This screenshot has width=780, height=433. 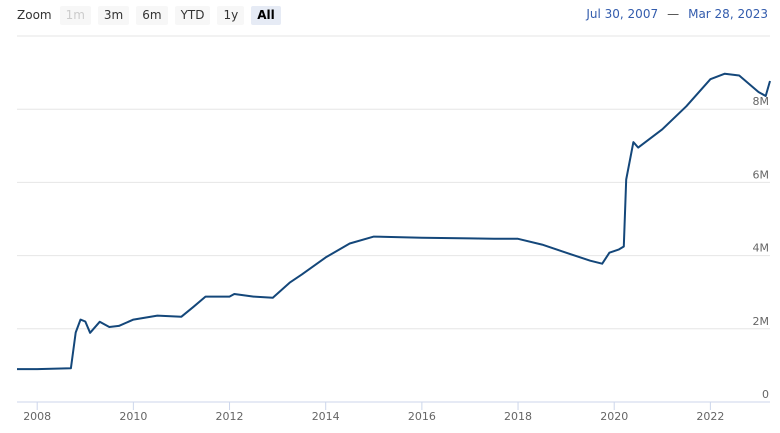 I want to click on zoom-button: 6m, so click(x=152, y=15).